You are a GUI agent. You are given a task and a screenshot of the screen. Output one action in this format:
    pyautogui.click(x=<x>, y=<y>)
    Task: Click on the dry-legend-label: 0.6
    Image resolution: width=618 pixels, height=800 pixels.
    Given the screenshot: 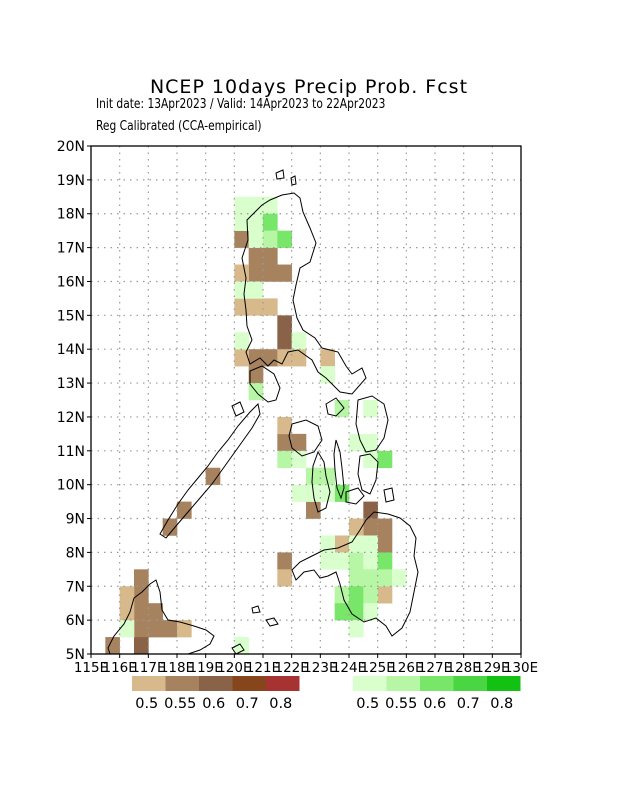 What is the action you would take?
    pyautogui.click(x=213, y=704)
    